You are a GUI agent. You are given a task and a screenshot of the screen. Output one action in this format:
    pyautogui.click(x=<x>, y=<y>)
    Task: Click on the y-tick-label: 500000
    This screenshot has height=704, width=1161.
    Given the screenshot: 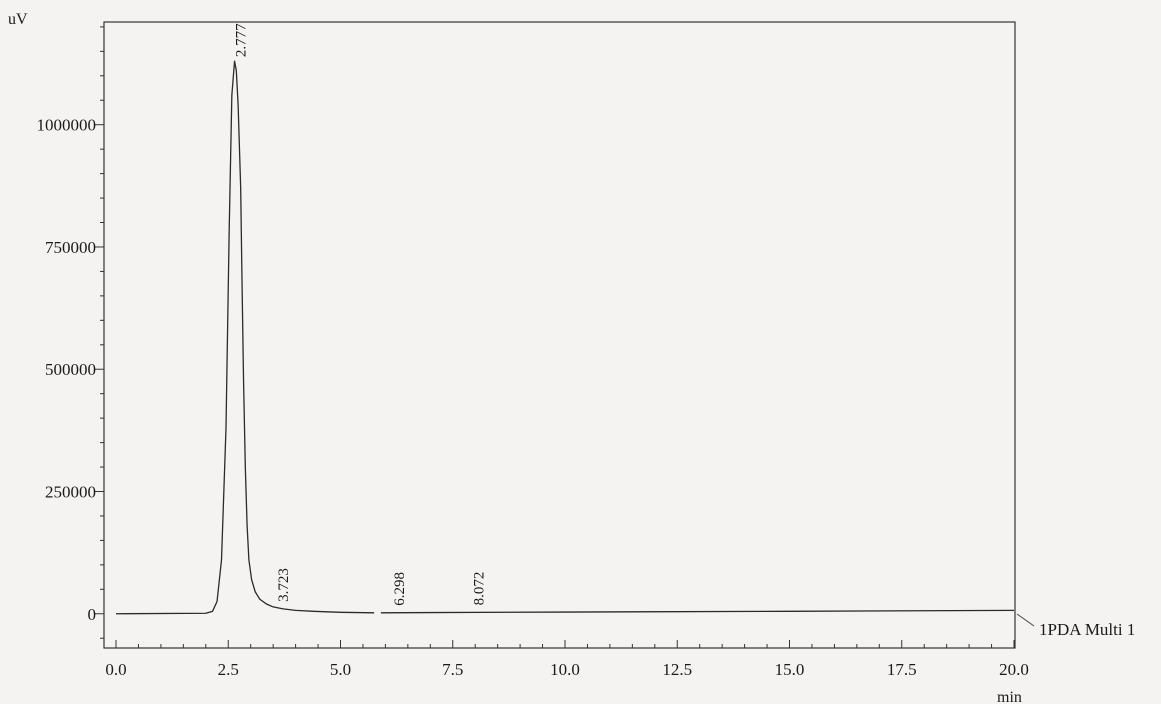 What is the action you would take?
    pyautogui.click(x=70, y=369)
    